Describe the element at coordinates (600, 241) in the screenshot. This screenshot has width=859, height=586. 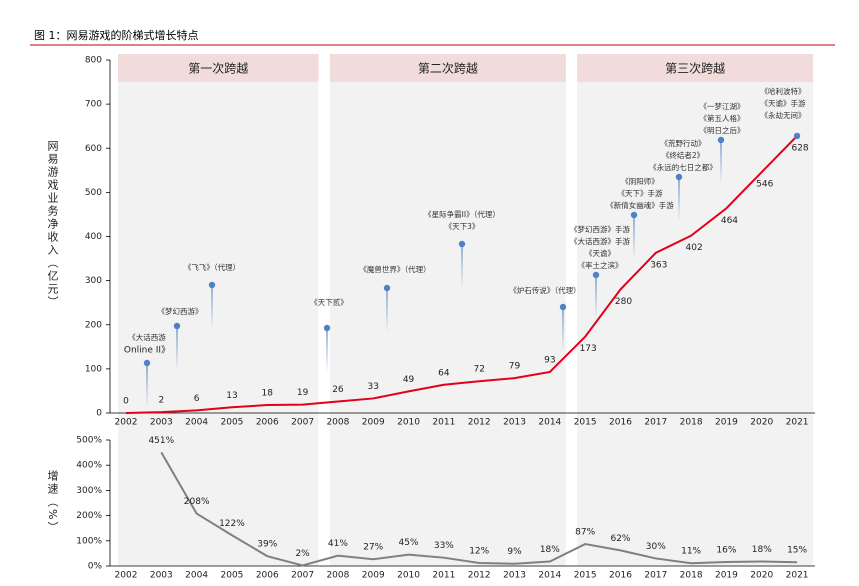
I see `annotation-text: 《大话西游》手游` at that location.